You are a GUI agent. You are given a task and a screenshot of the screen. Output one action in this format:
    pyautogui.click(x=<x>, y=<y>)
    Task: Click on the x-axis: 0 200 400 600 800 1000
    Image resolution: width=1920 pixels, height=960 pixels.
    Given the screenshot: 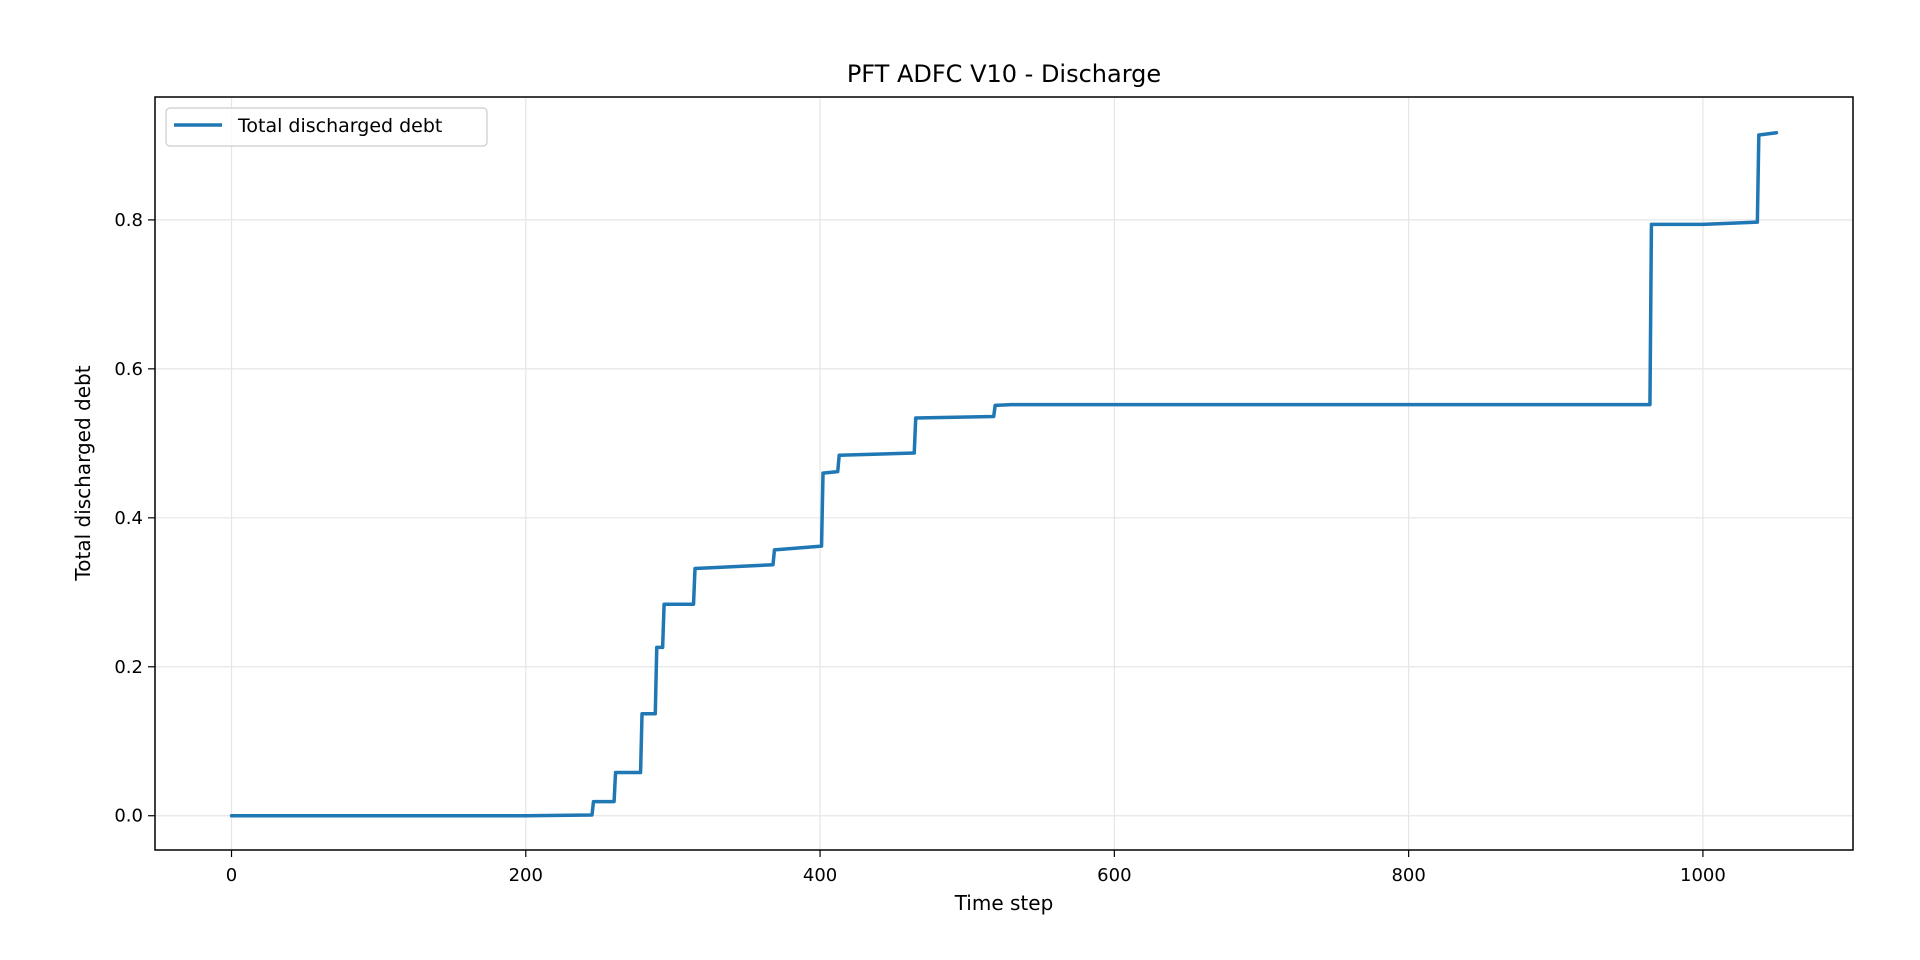 What is the action you would take?
    pyautogui.click(x=976, y=868)
    